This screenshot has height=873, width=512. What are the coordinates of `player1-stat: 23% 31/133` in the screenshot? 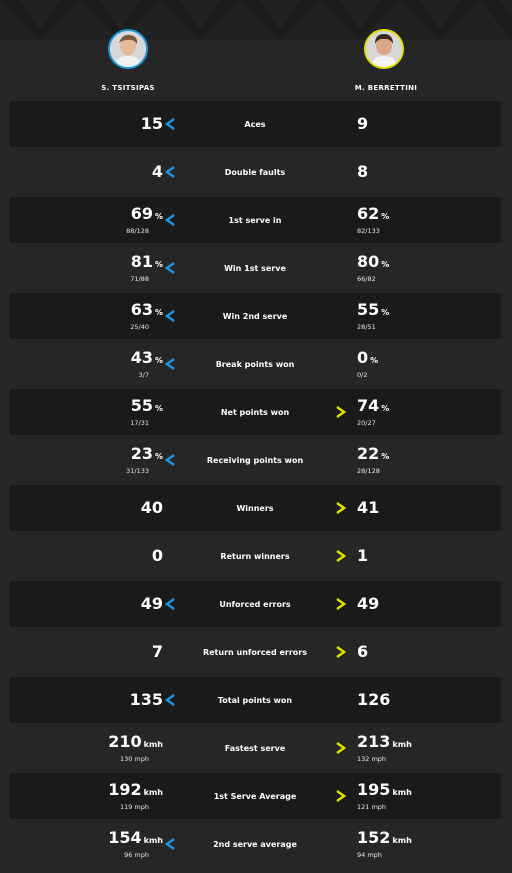 It's located at (144, 460).